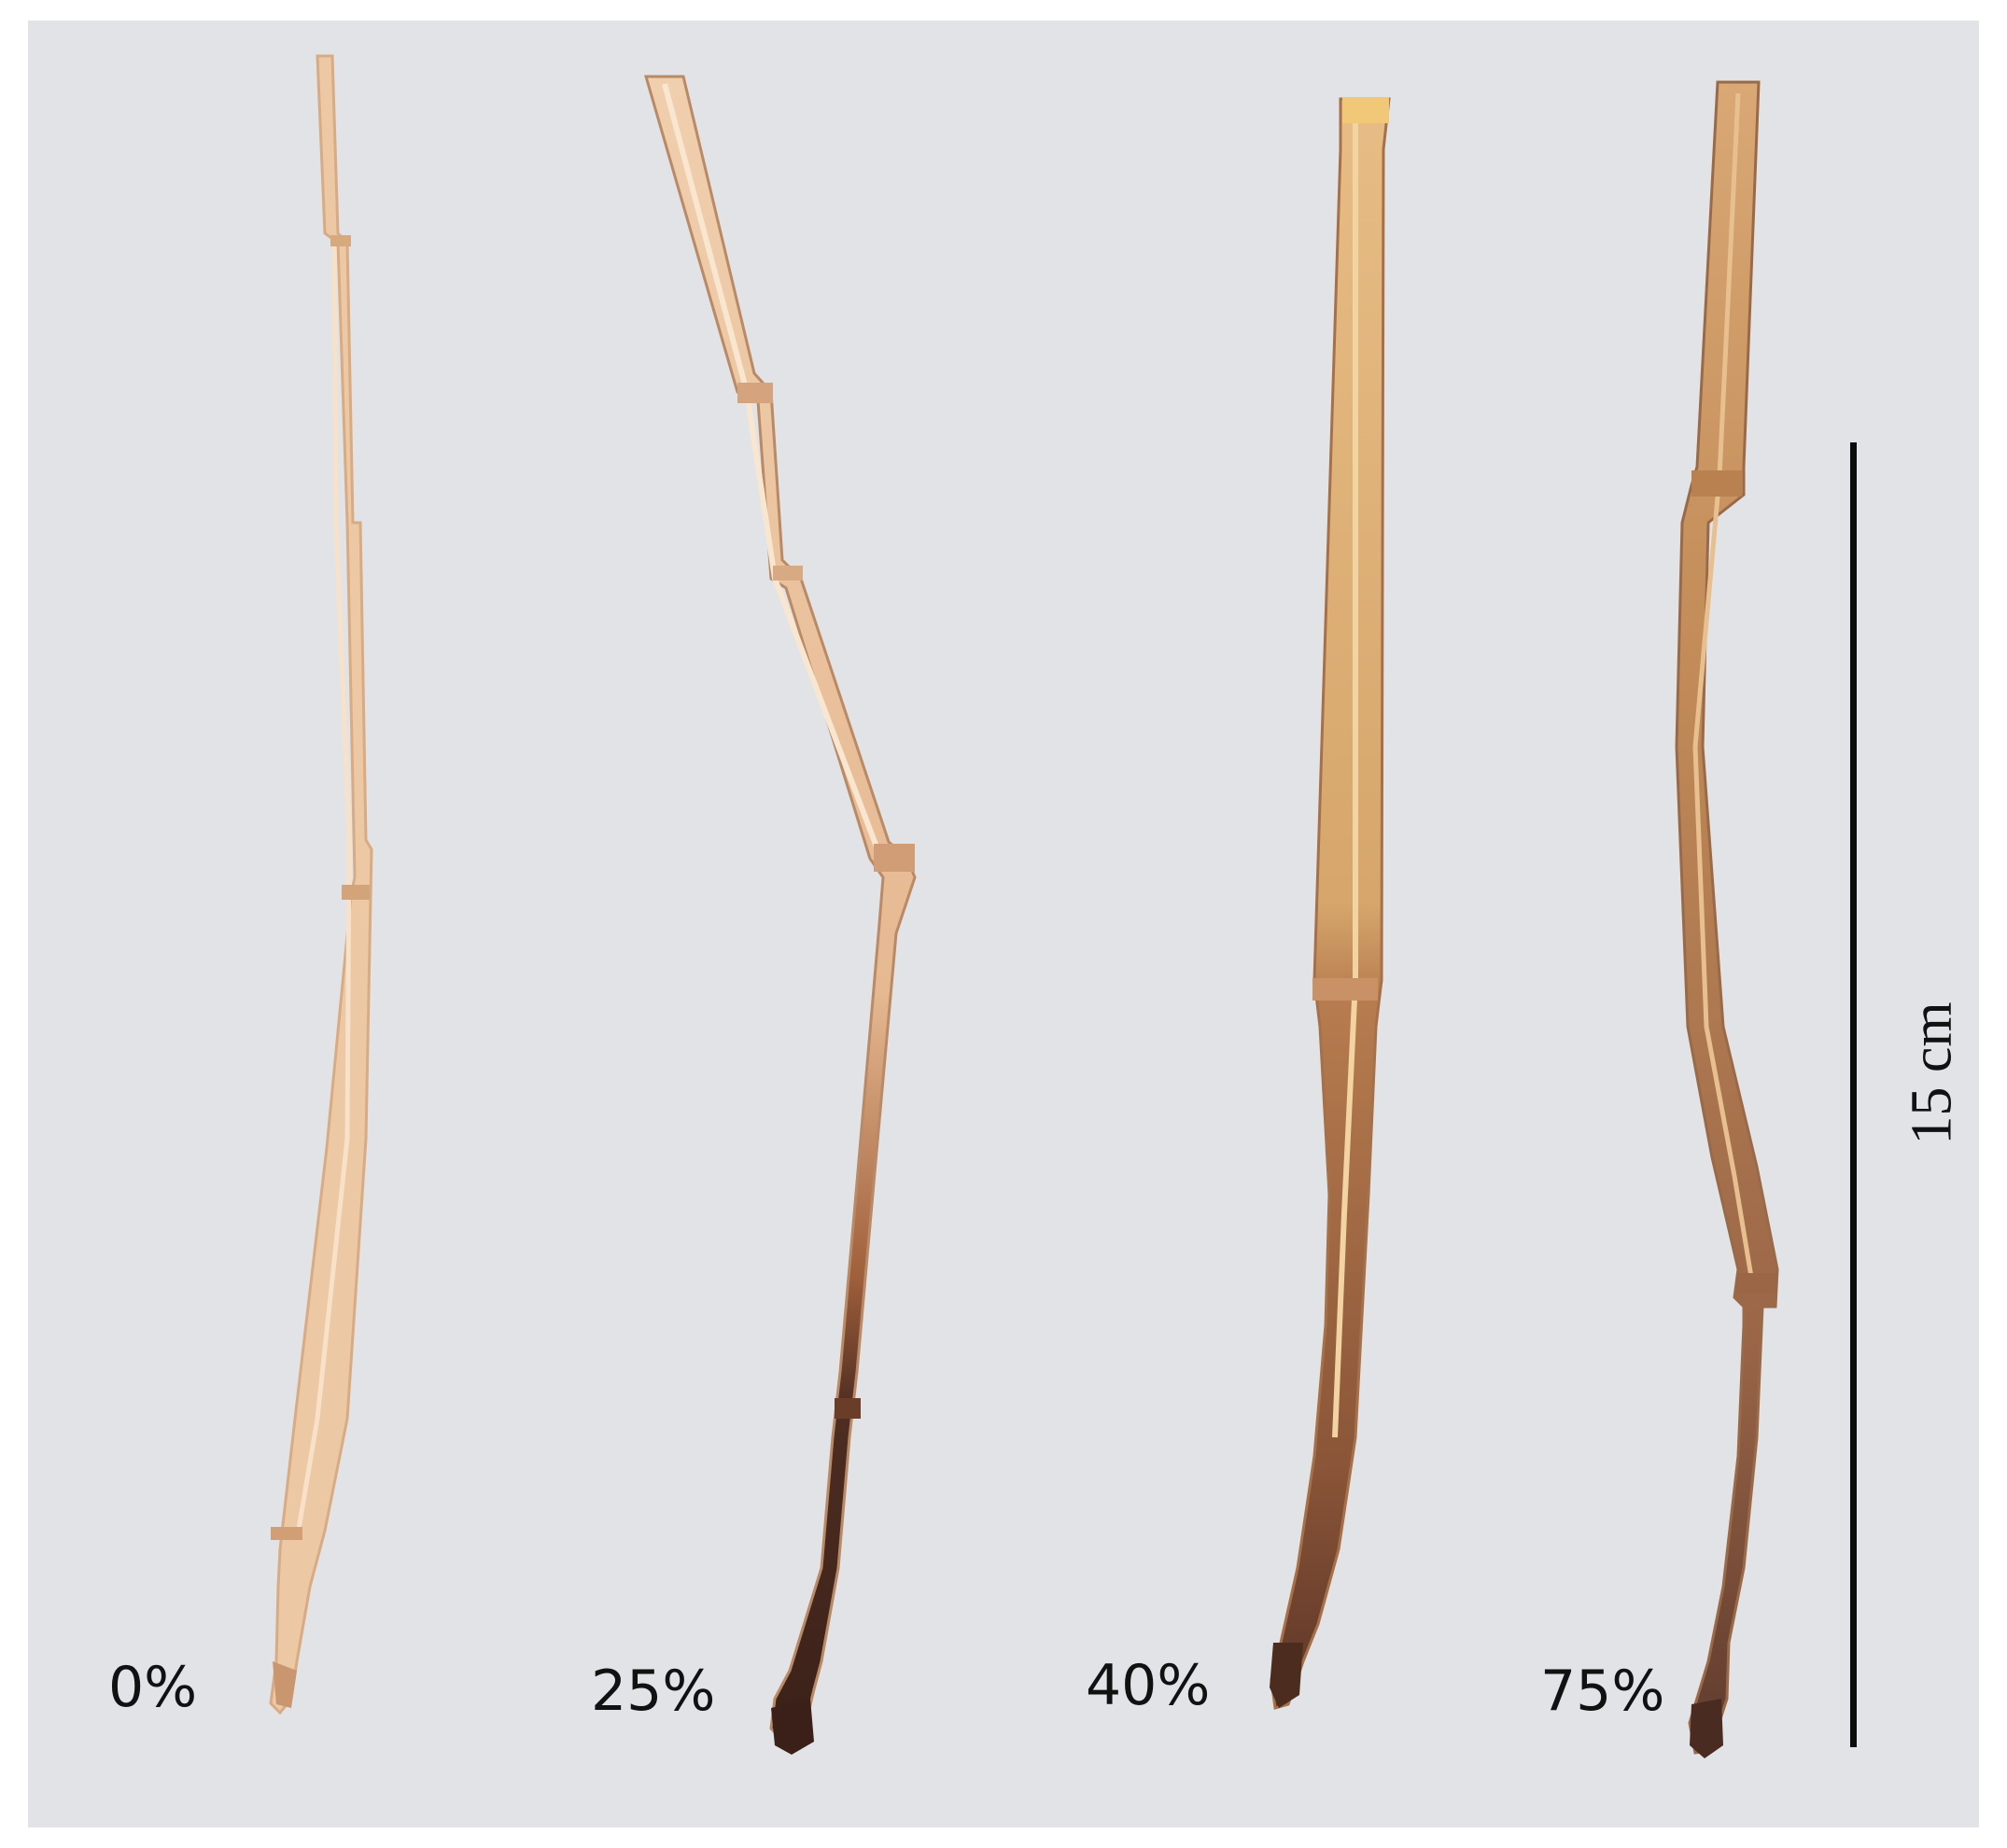  I want to click on scale-bar-label: 15 cm, so click(1932, 1073).